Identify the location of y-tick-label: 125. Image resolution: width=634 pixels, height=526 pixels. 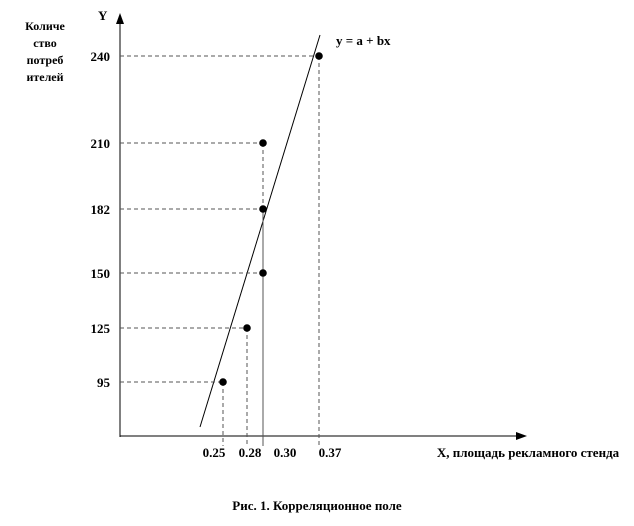
(101, 328).